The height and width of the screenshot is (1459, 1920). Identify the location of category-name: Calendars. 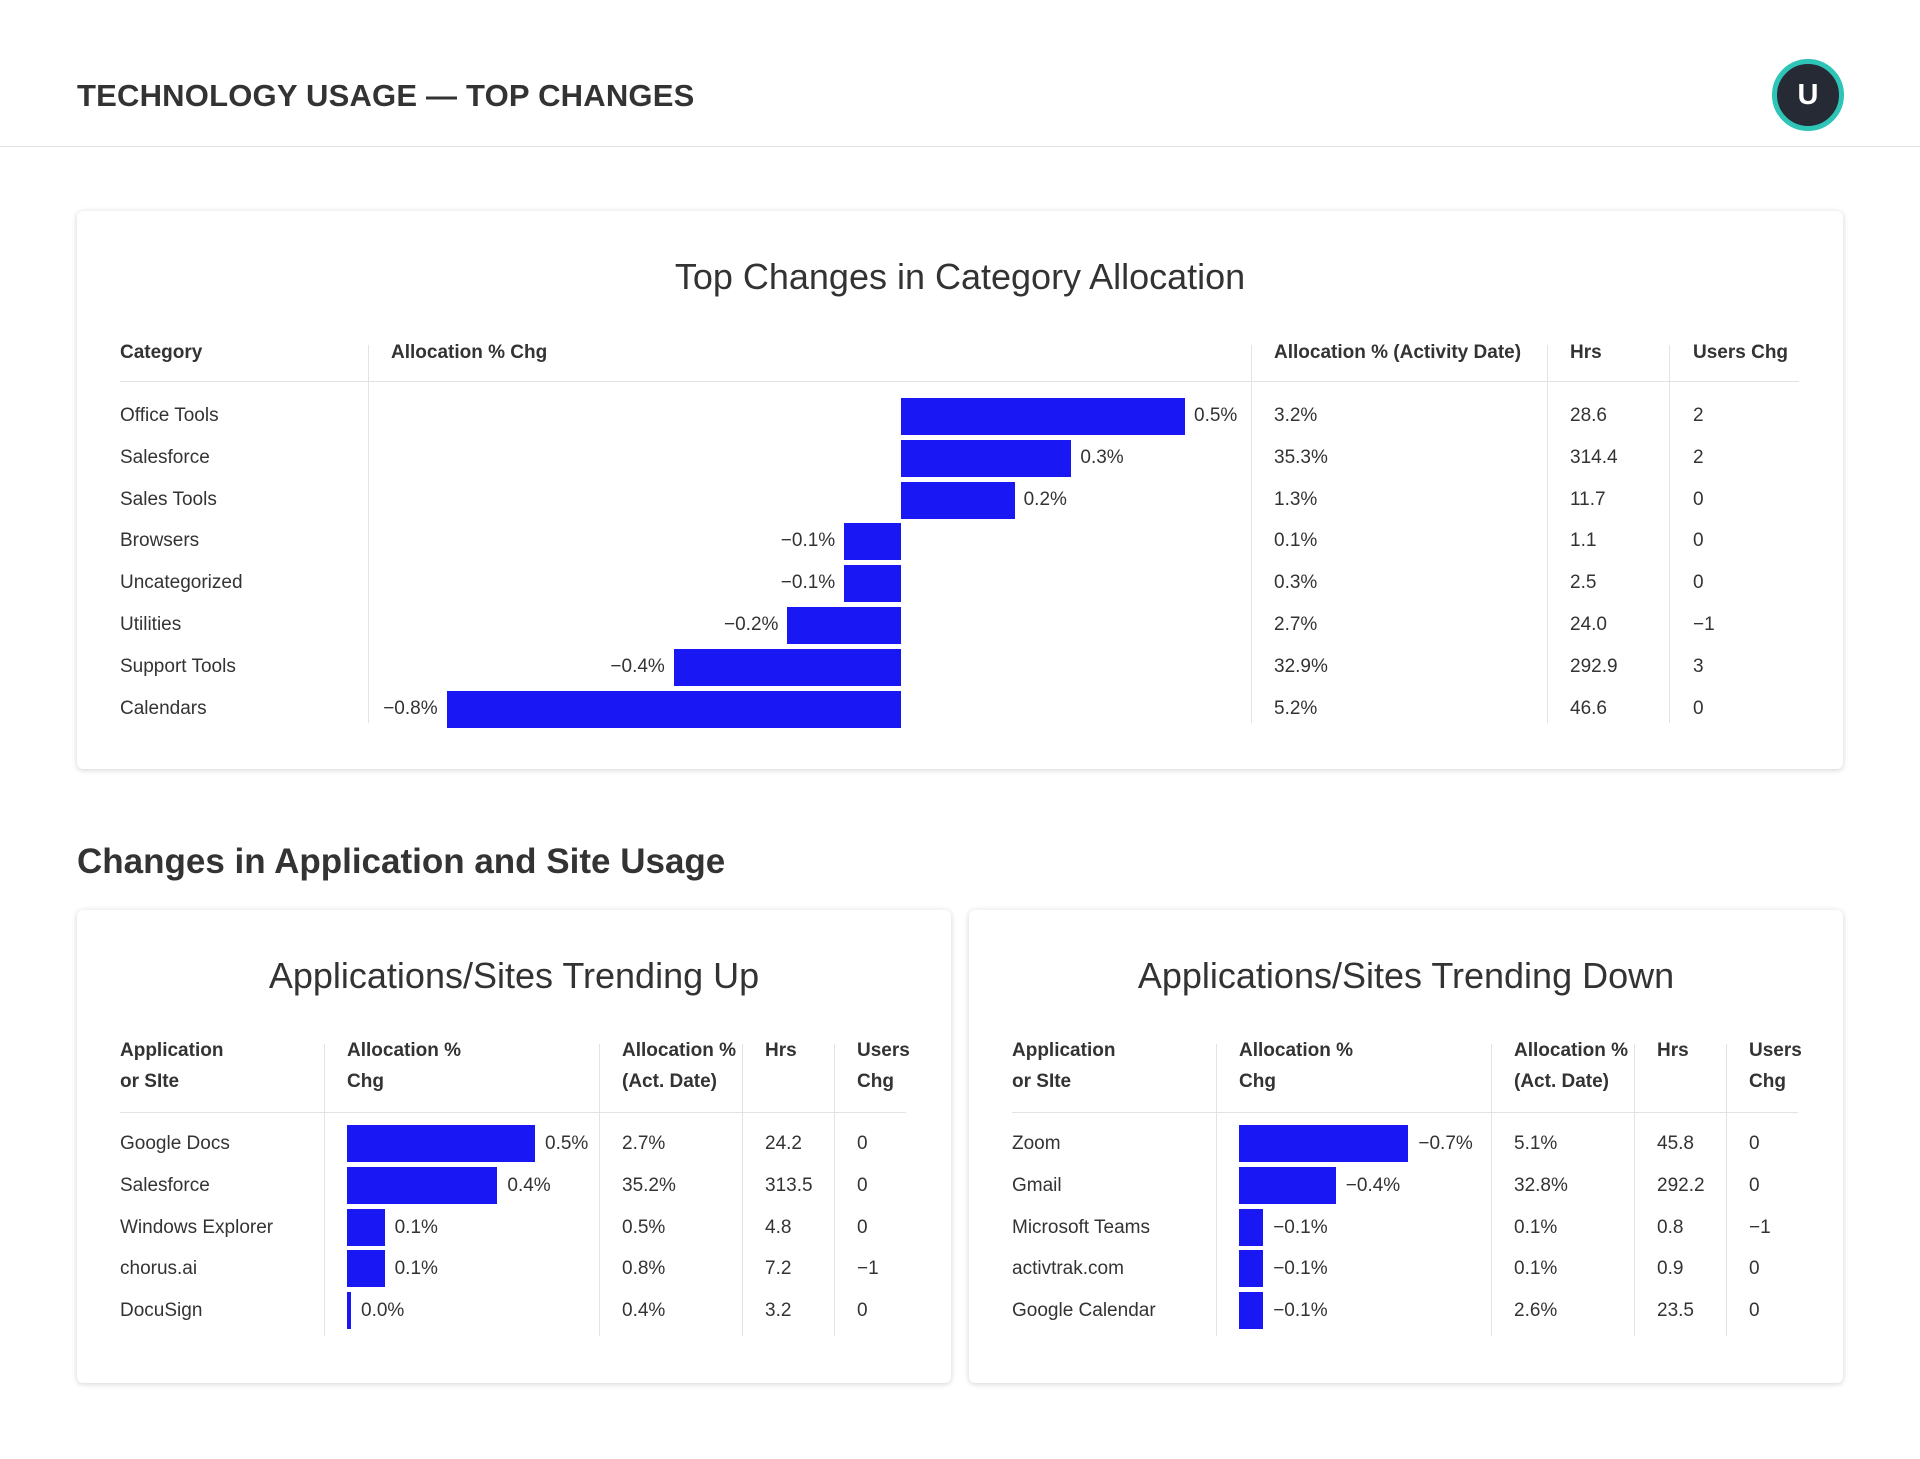
(163, 708).